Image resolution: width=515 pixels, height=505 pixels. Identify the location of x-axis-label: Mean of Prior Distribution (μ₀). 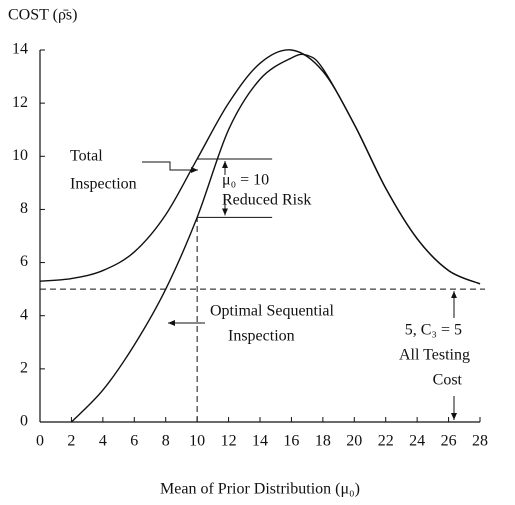
(260, 489).